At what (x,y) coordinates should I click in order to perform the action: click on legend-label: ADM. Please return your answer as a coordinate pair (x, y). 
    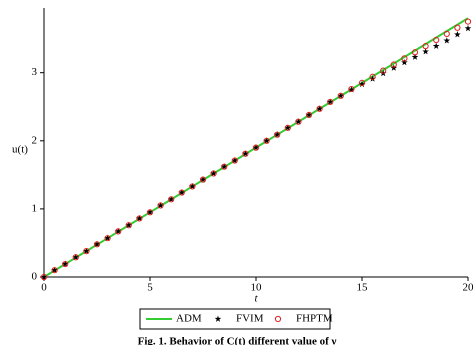
    Looking at the image, I should click on (189, 319).